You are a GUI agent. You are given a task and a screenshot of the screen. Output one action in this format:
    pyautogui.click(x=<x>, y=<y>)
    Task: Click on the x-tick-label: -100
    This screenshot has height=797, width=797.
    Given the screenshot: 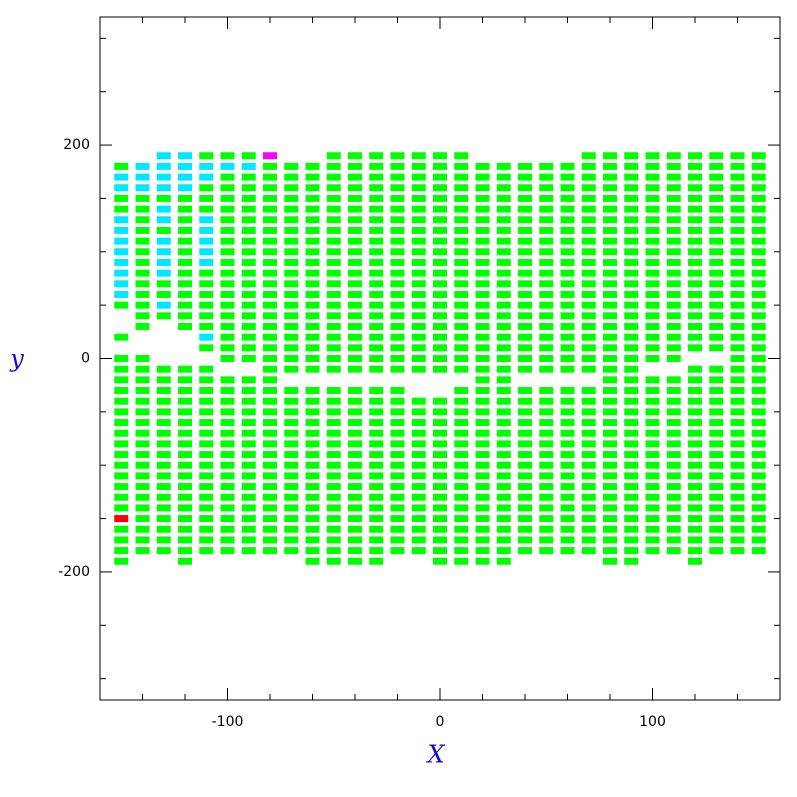 What is the action you would take?
    pyautogui.click(x=228, y=722)
    